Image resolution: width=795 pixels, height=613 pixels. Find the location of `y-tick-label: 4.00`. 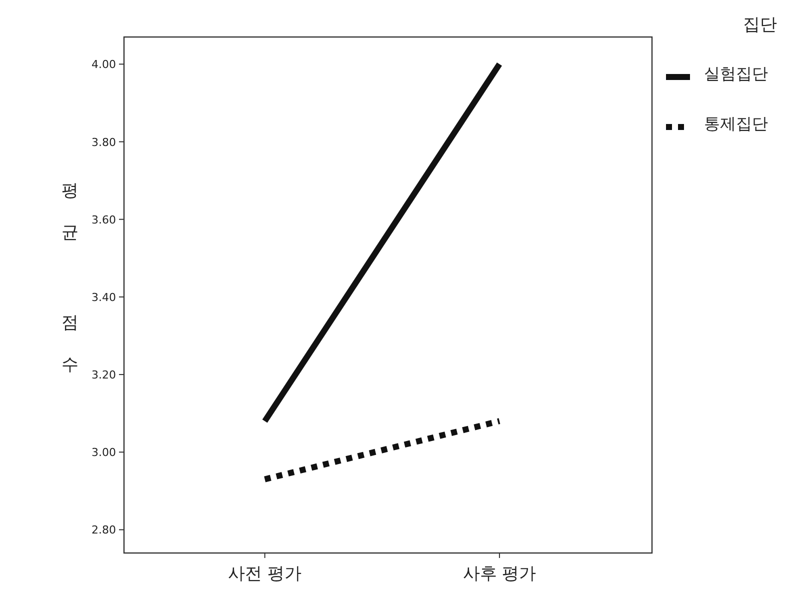

y-tick-label: 4.00 is located at coordinates (104, 65).